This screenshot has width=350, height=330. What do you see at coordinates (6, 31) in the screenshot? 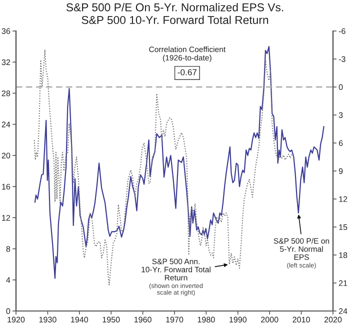
I see `y-tick-label: 36` at bounding box center [6, 31].